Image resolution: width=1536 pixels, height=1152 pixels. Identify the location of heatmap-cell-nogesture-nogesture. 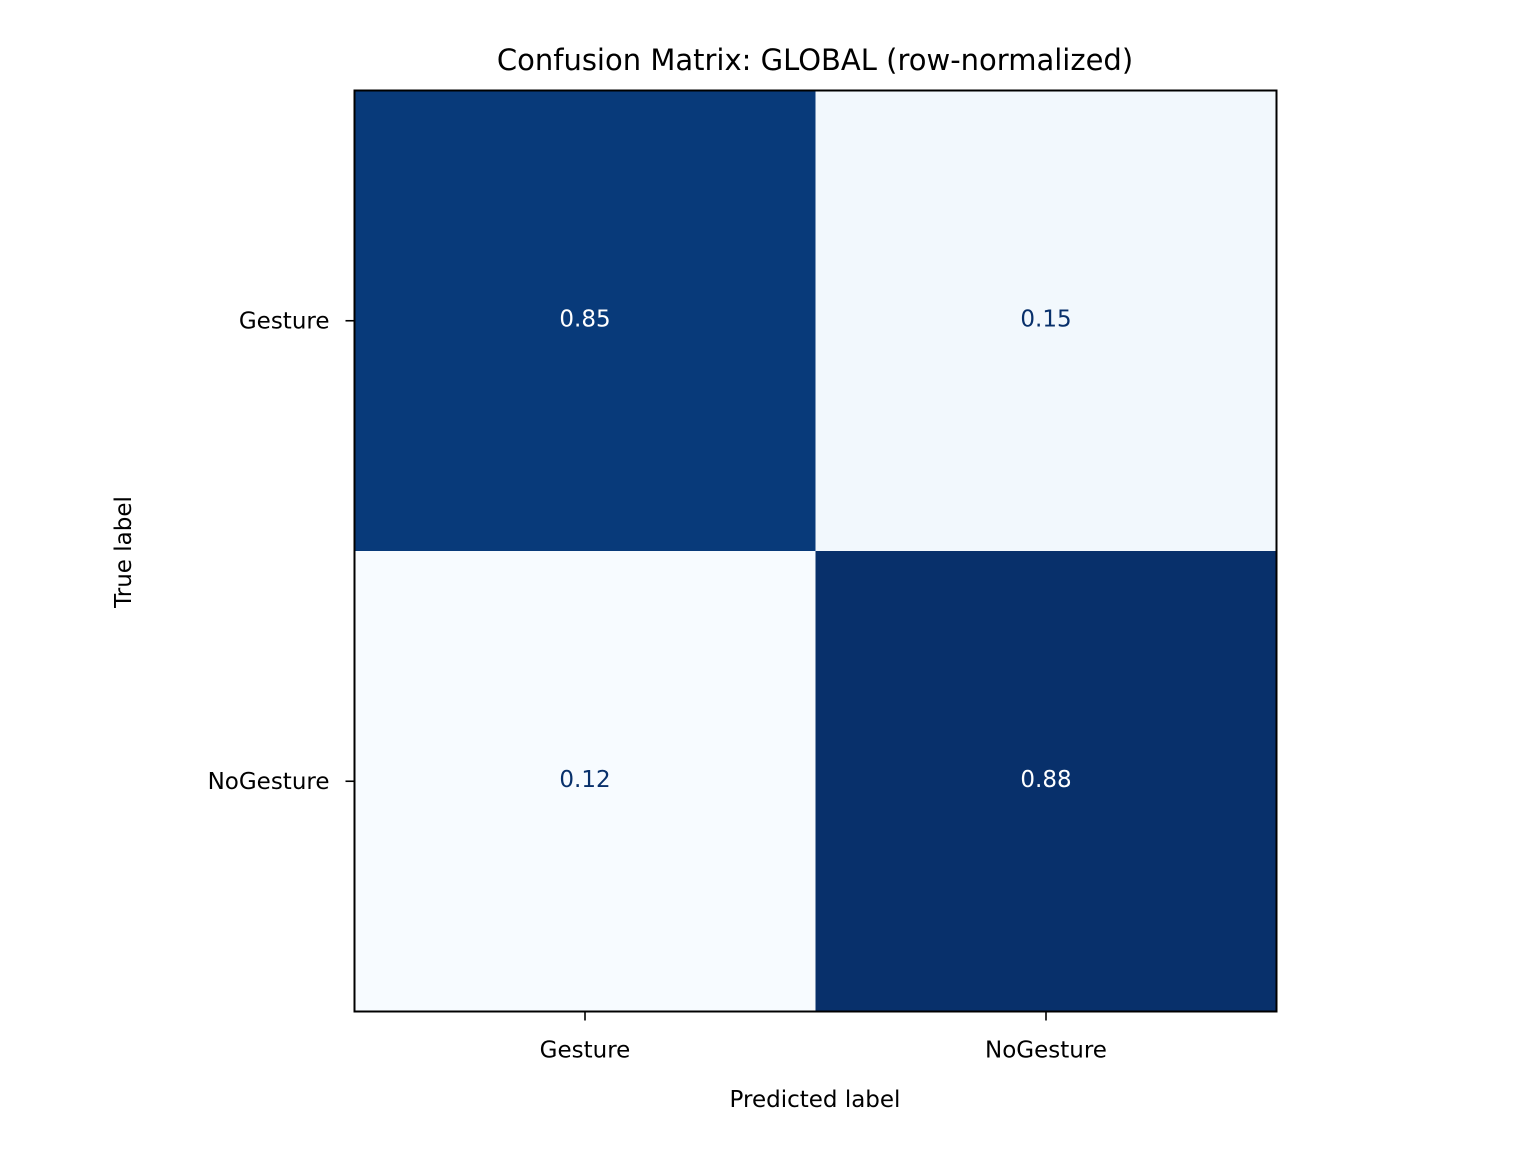
(1046, 781).